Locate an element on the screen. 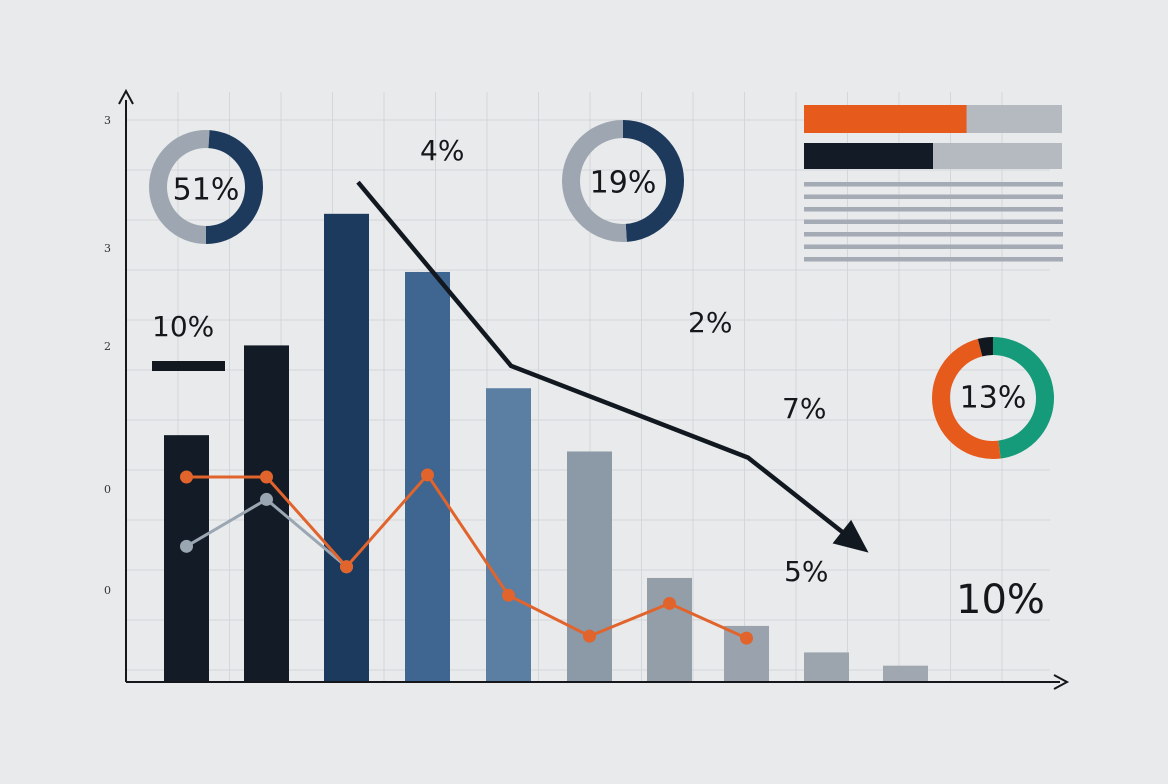  annotation-label: 7% is located at coordinates (804, 408).